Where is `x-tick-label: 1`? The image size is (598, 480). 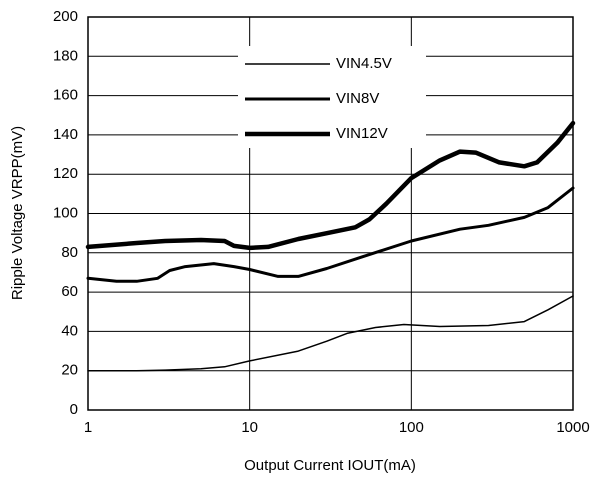
x-tick-label: 1 is located at coordinates (88, 427).